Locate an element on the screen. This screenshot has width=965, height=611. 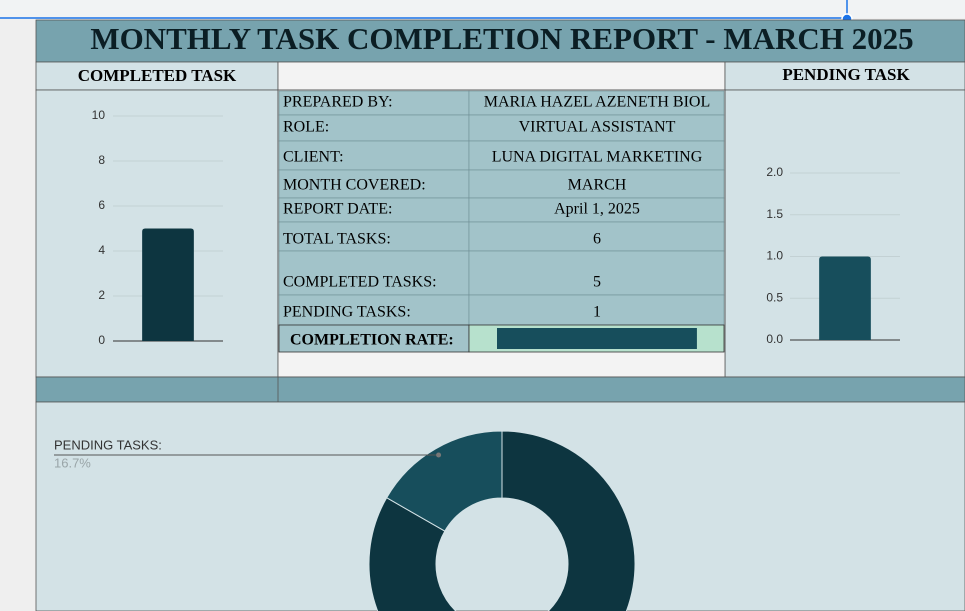
leader-dot is located at coordinates (439, 455).